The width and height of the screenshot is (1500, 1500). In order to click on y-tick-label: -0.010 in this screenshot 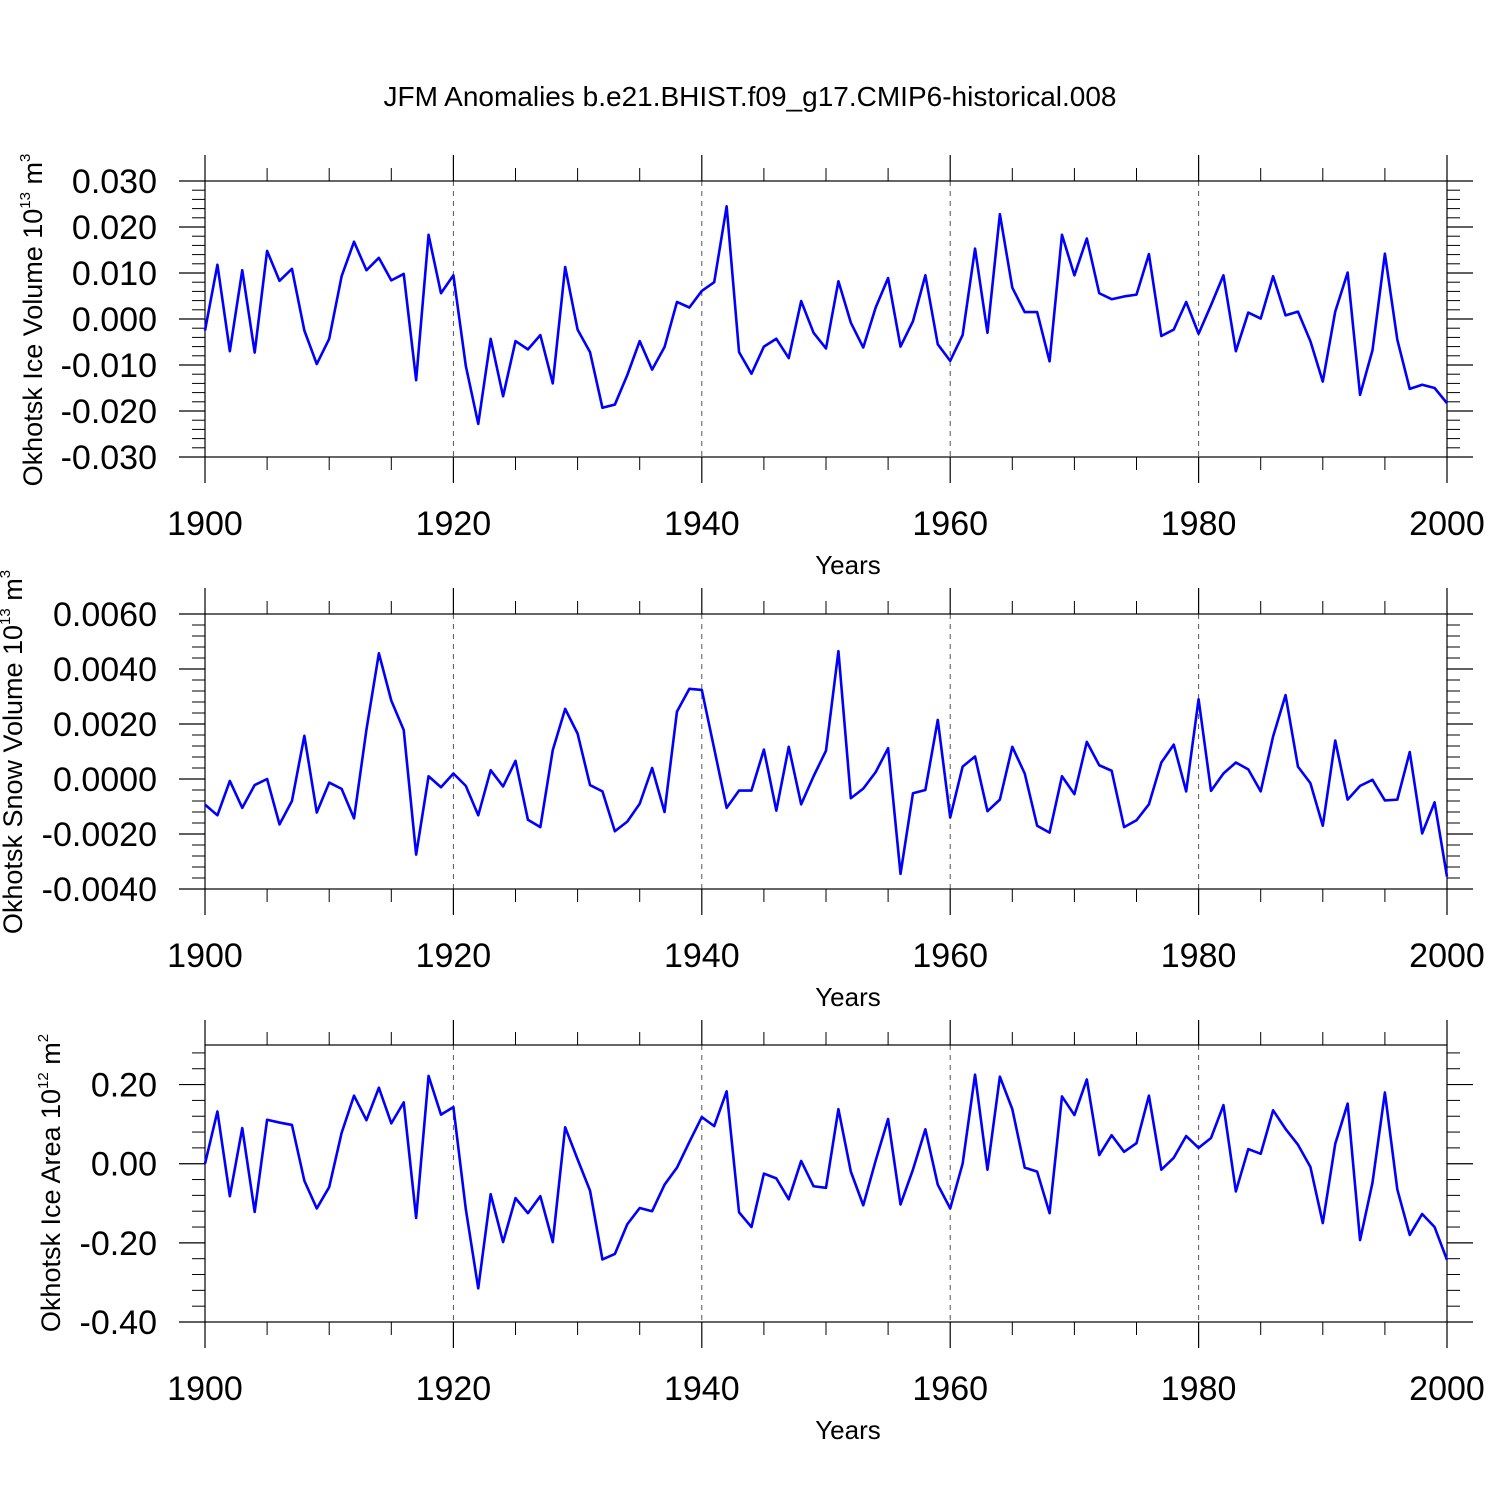, I will do `click(109, 366)`.